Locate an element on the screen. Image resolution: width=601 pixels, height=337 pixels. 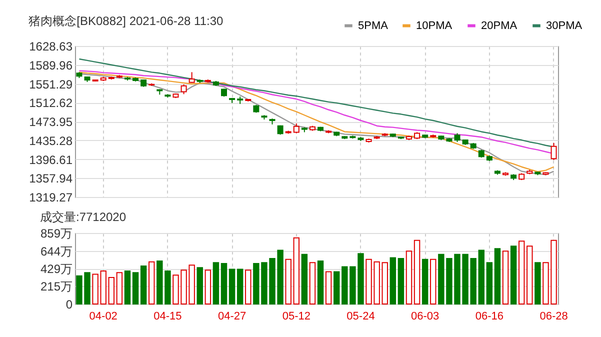
x-tick-label: 05-24 is located at coordinates (360, 316).